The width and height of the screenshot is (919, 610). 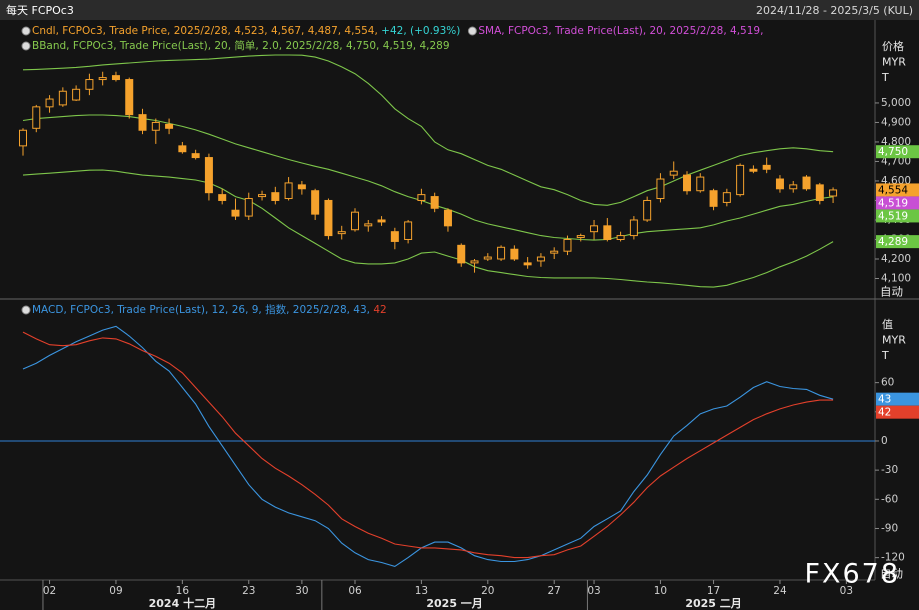 I want to click on y-tick-label: -90, so click(x=889, y=528).